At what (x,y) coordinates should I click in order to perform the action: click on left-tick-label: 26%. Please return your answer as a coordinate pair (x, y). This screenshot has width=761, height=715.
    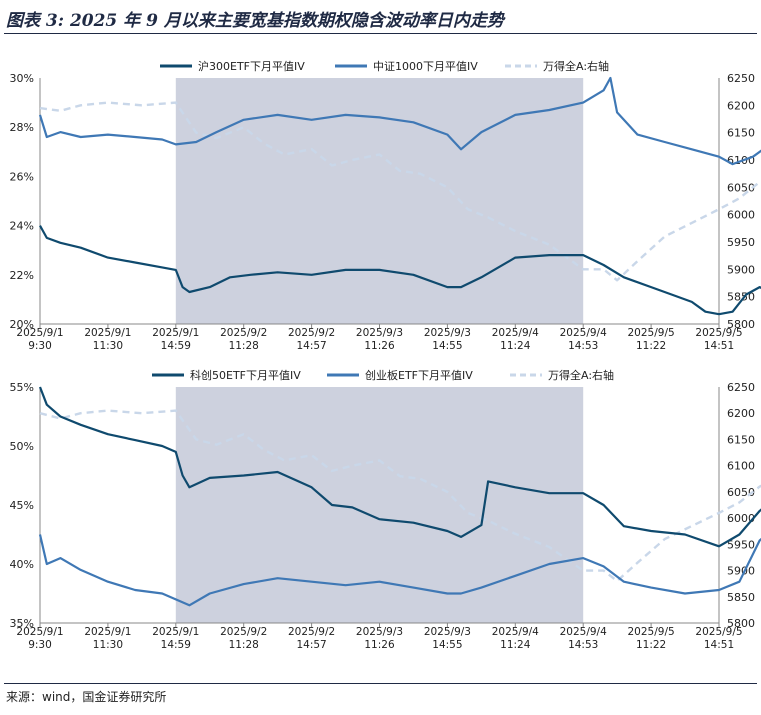
    Looking at the image, I should click on (22, 176).